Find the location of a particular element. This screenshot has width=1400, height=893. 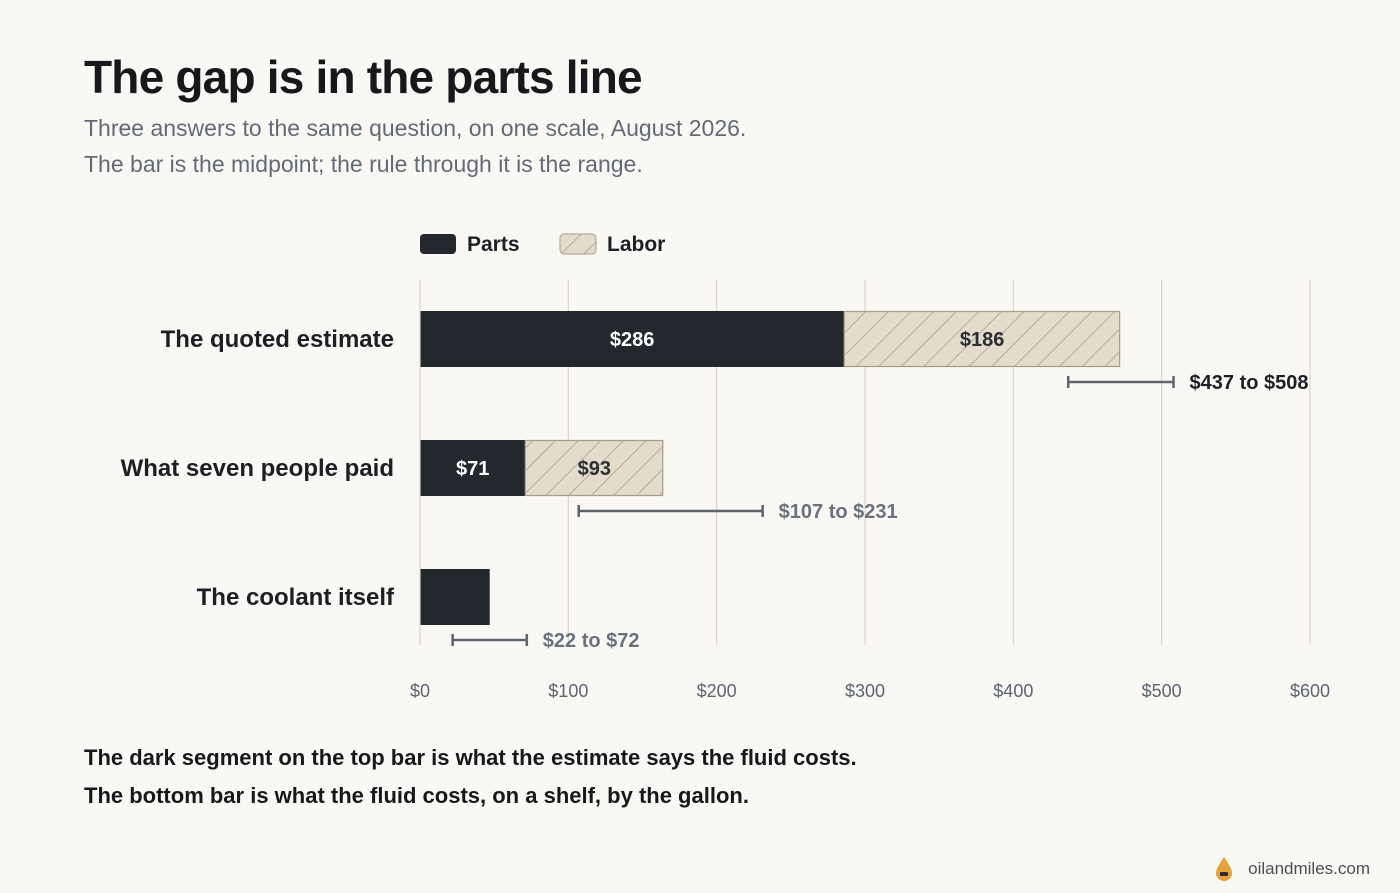

footer: oilandmiles.com is located at coordinates (1292, 869).